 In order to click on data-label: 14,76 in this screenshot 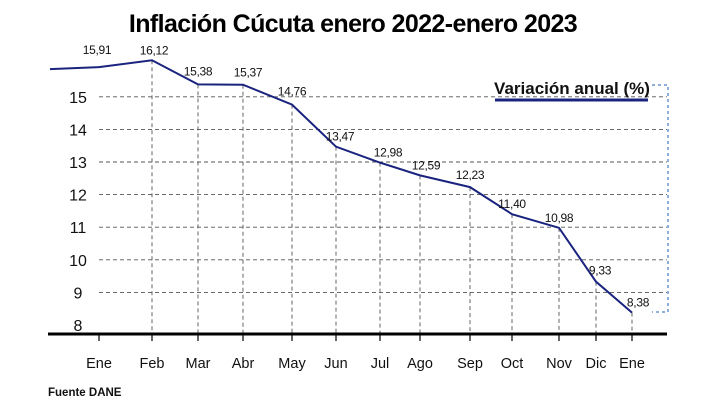, I will do `click(292, 92)`.